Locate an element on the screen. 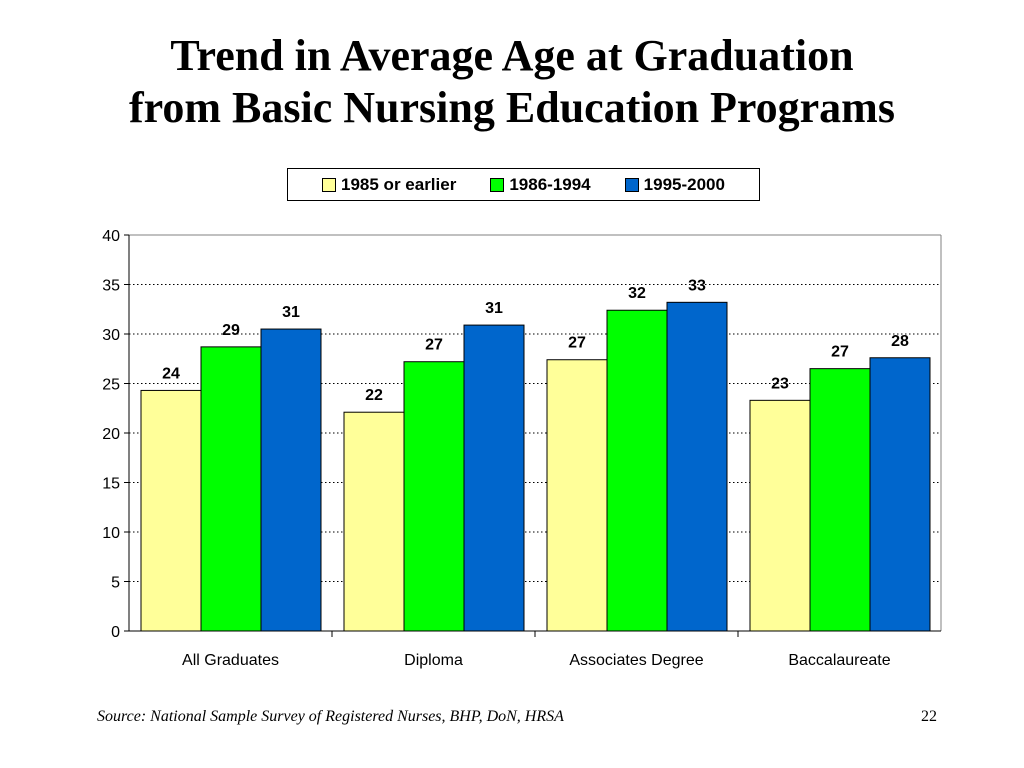  data-label-1985-or-earlier-associates-degree: 27 is located at coordinates (577, 343).